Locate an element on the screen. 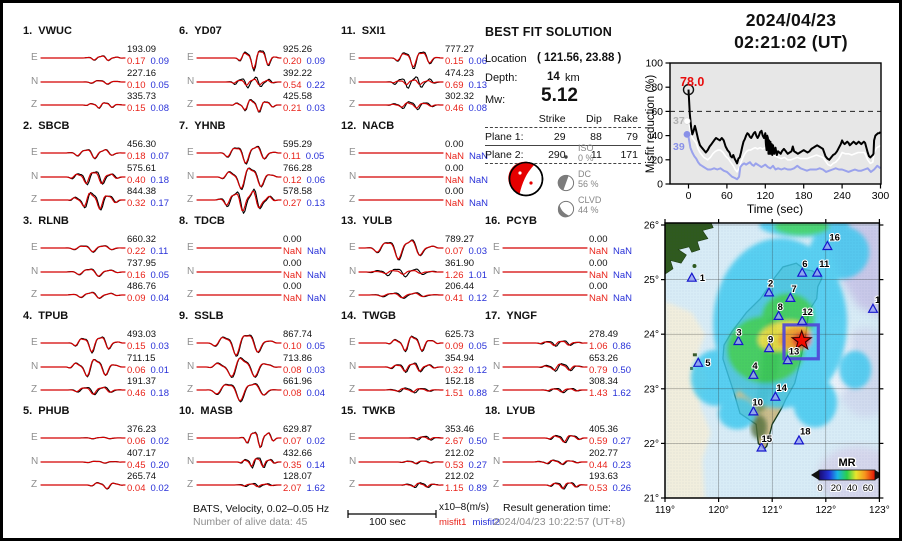 This screenshot has width=902, height=541. peak-amplitude: 193.09 is located at coordinates (142, 49).